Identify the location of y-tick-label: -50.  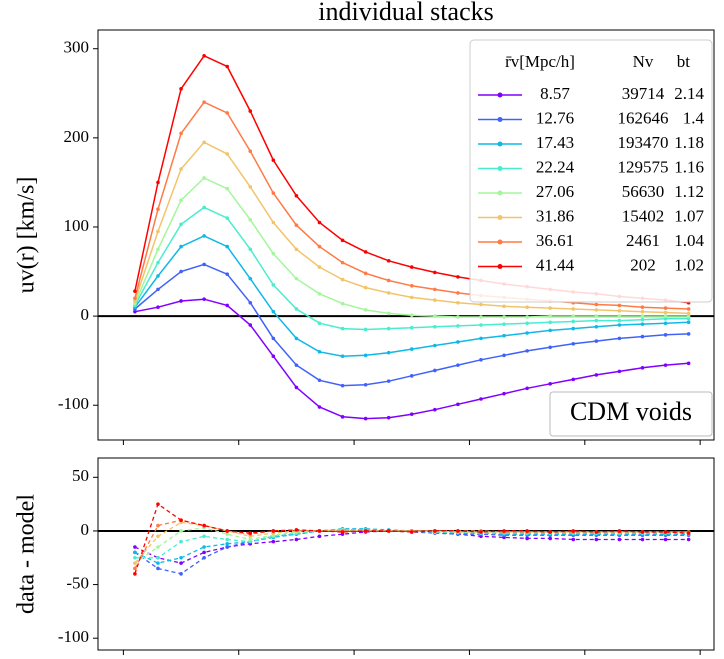
(77, 582).